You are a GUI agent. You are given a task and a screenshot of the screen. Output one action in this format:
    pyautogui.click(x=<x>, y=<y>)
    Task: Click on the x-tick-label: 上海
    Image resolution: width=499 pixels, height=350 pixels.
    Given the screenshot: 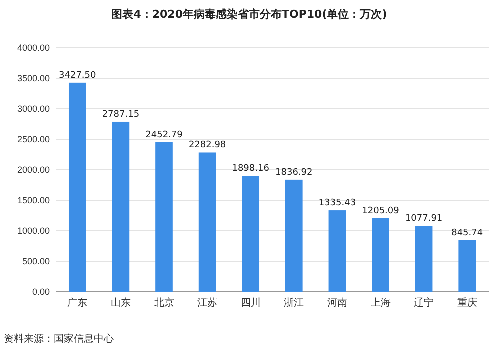 What is the action you would take?
    pyautogui.click(x=380, y=303)
    